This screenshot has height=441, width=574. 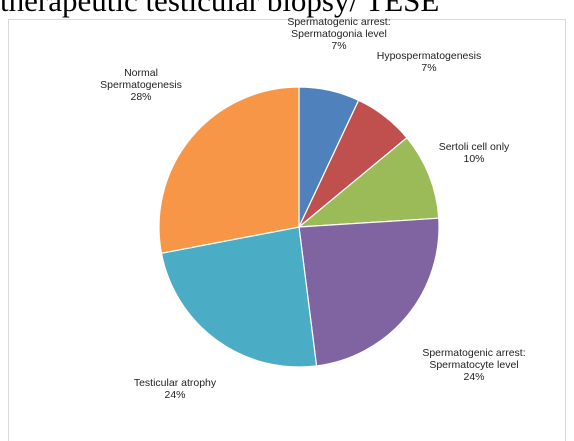 I want to click on slice-label-6: Normal Spermatogenesis 28%, so click(x=141, y=85).